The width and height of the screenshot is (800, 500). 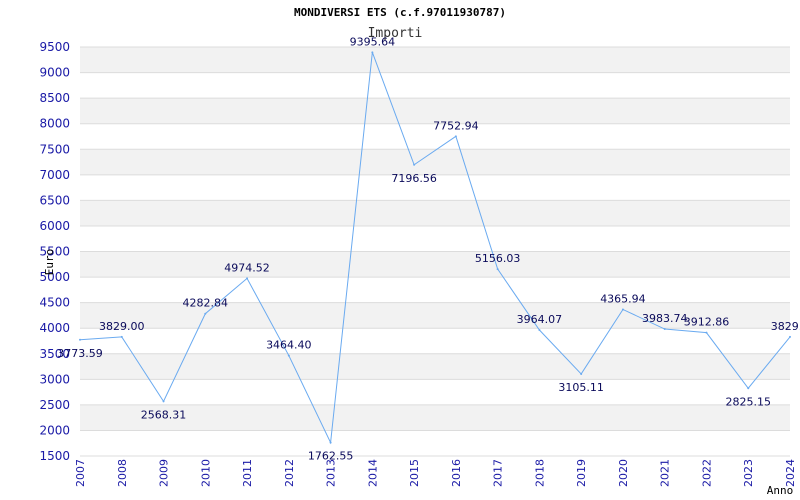 I want to click on data-label: 2568.31, so click(x=164, y=414).